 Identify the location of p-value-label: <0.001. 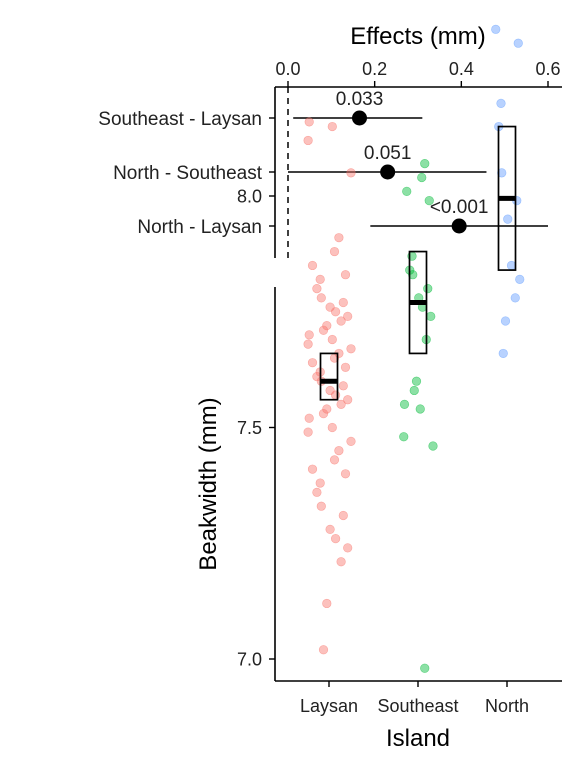
(459, 207).